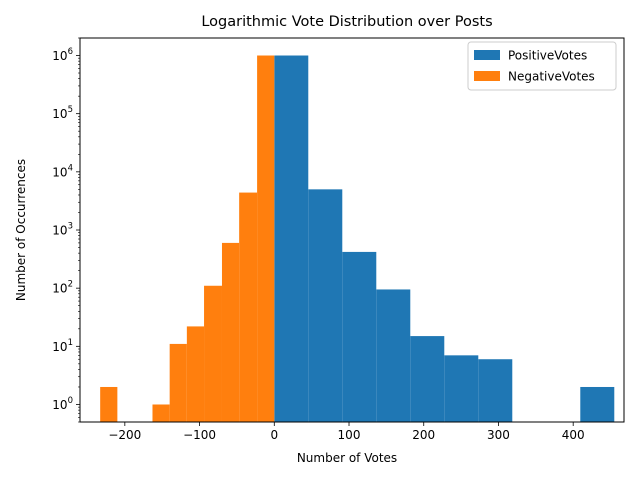  I want to click on y-tick-label: 10⁰, so click(62, 404).